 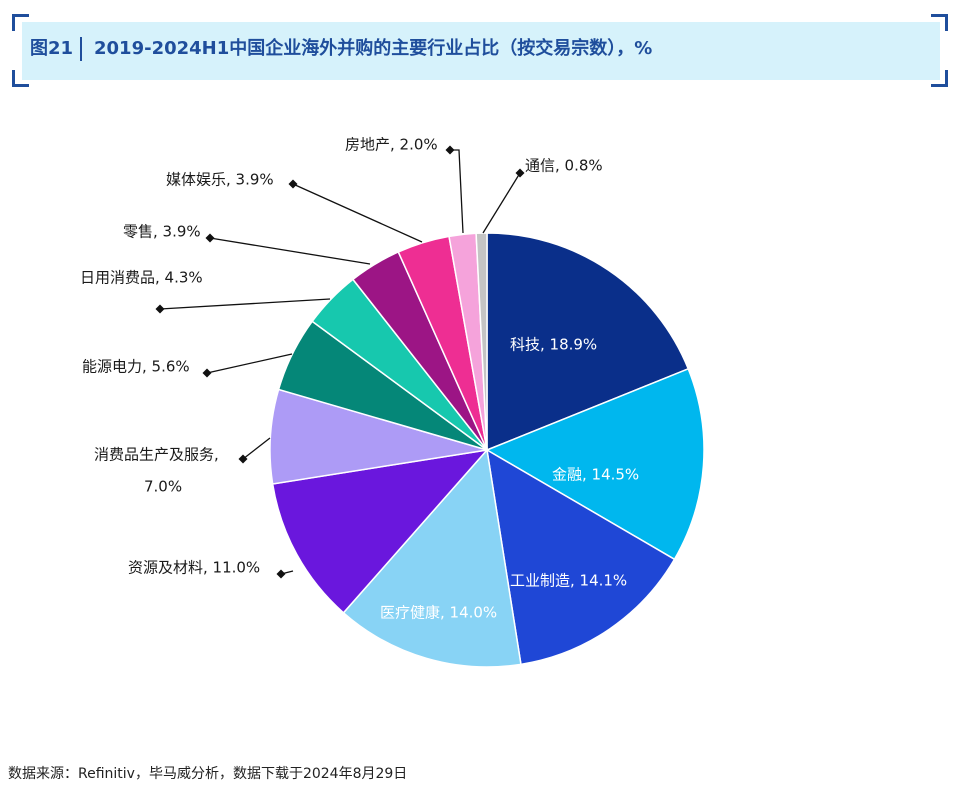 I want to click on data-label-3: 工业制造, 14.1%, so click(x=568, y=581).